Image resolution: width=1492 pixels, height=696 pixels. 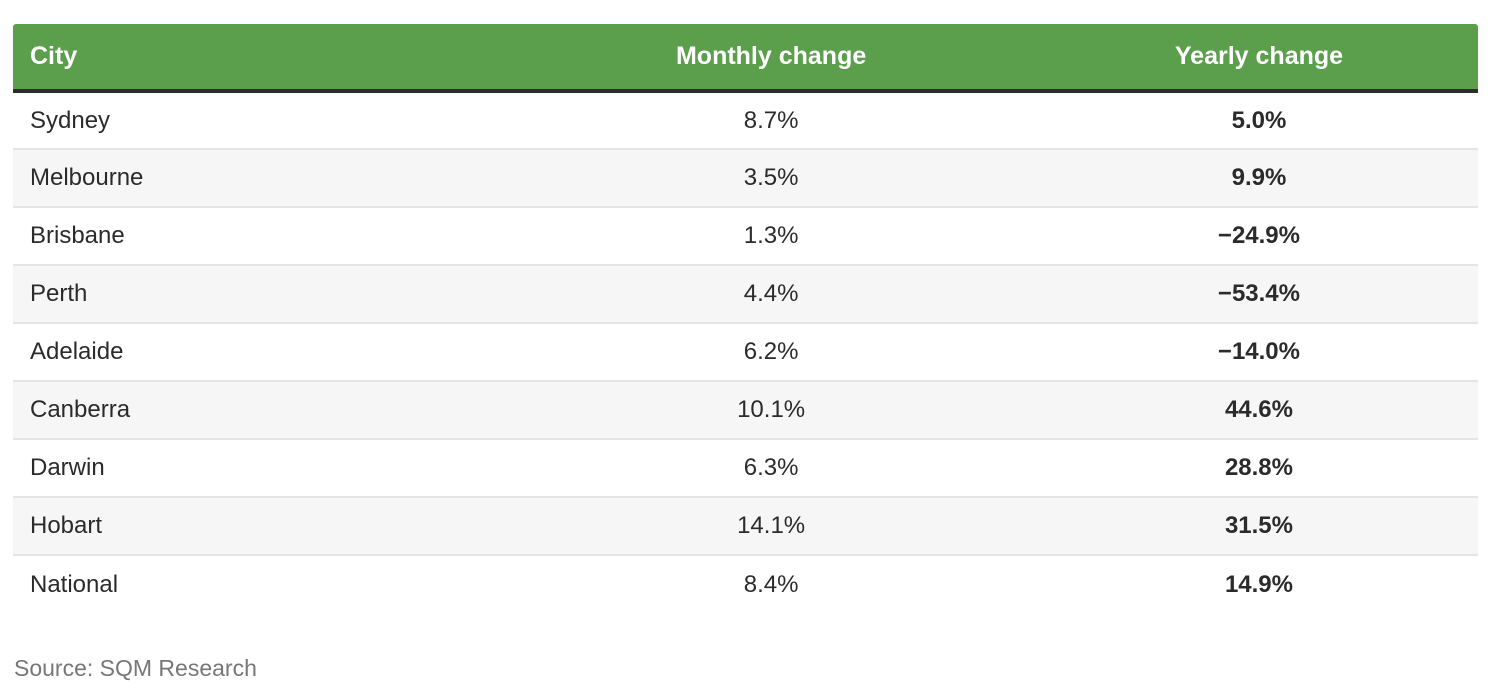 I want to click on table-row-sydney: Sydney 8.7% 5.0%, so click(x=745, y=120).